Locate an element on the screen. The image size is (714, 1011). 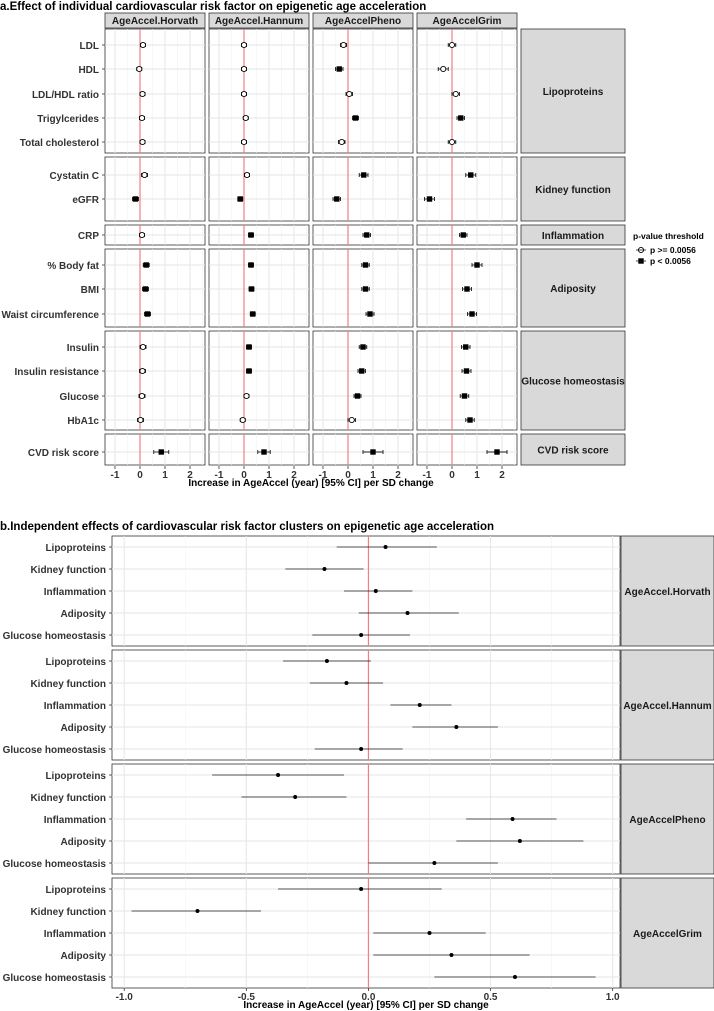
row-label: Waist circumference is located at coordinates (51, 315).